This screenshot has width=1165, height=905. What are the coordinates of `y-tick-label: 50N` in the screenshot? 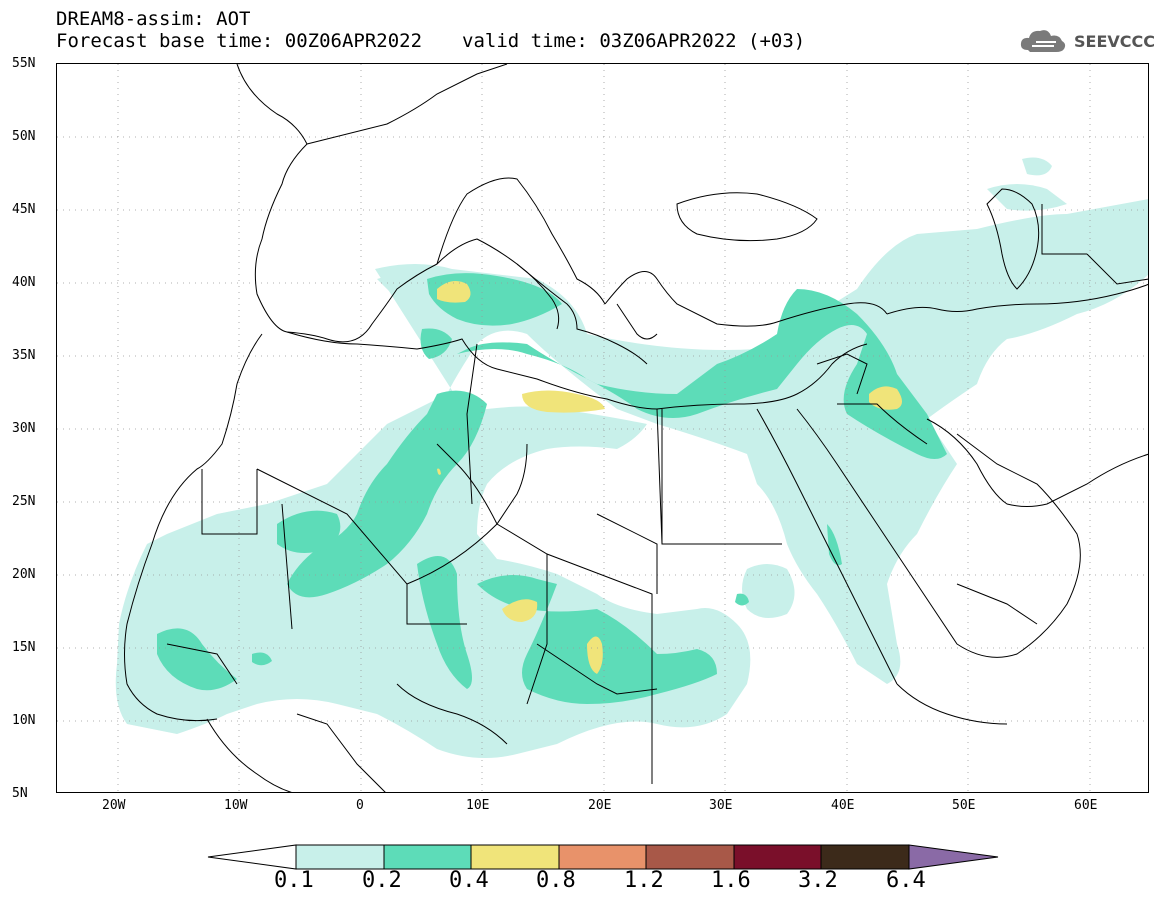 It's located at (24, 136).